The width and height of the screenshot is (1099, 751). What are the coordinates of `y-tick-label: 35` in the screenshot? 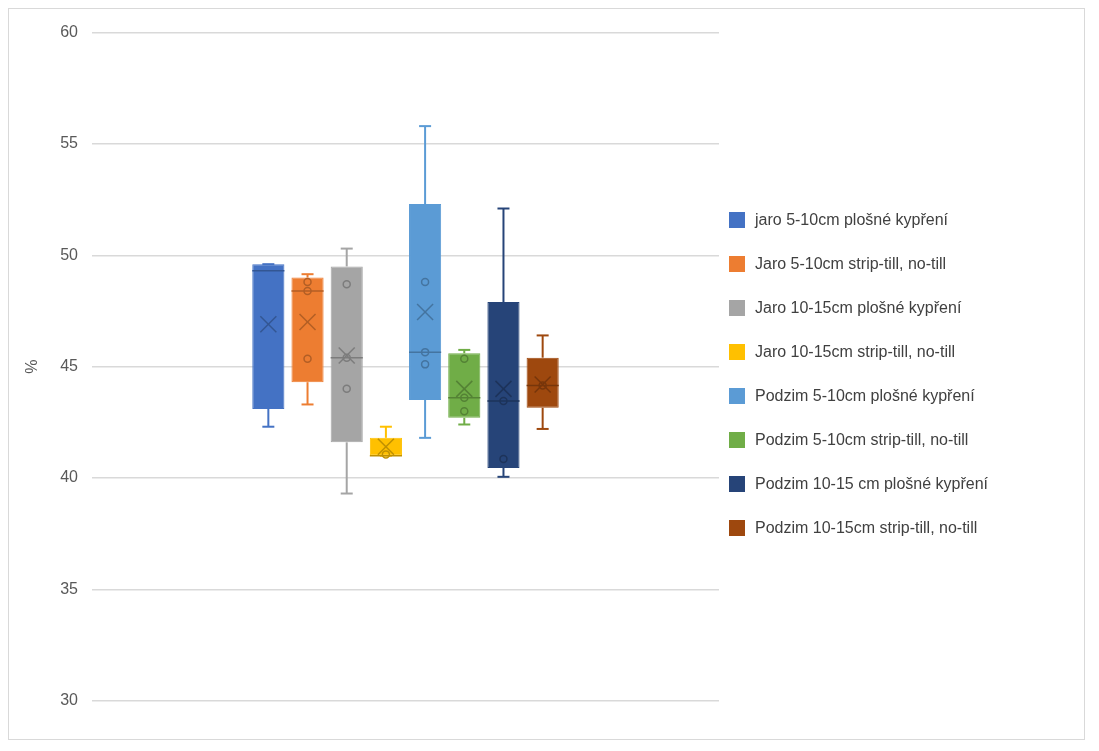 It's located at (69, 588).